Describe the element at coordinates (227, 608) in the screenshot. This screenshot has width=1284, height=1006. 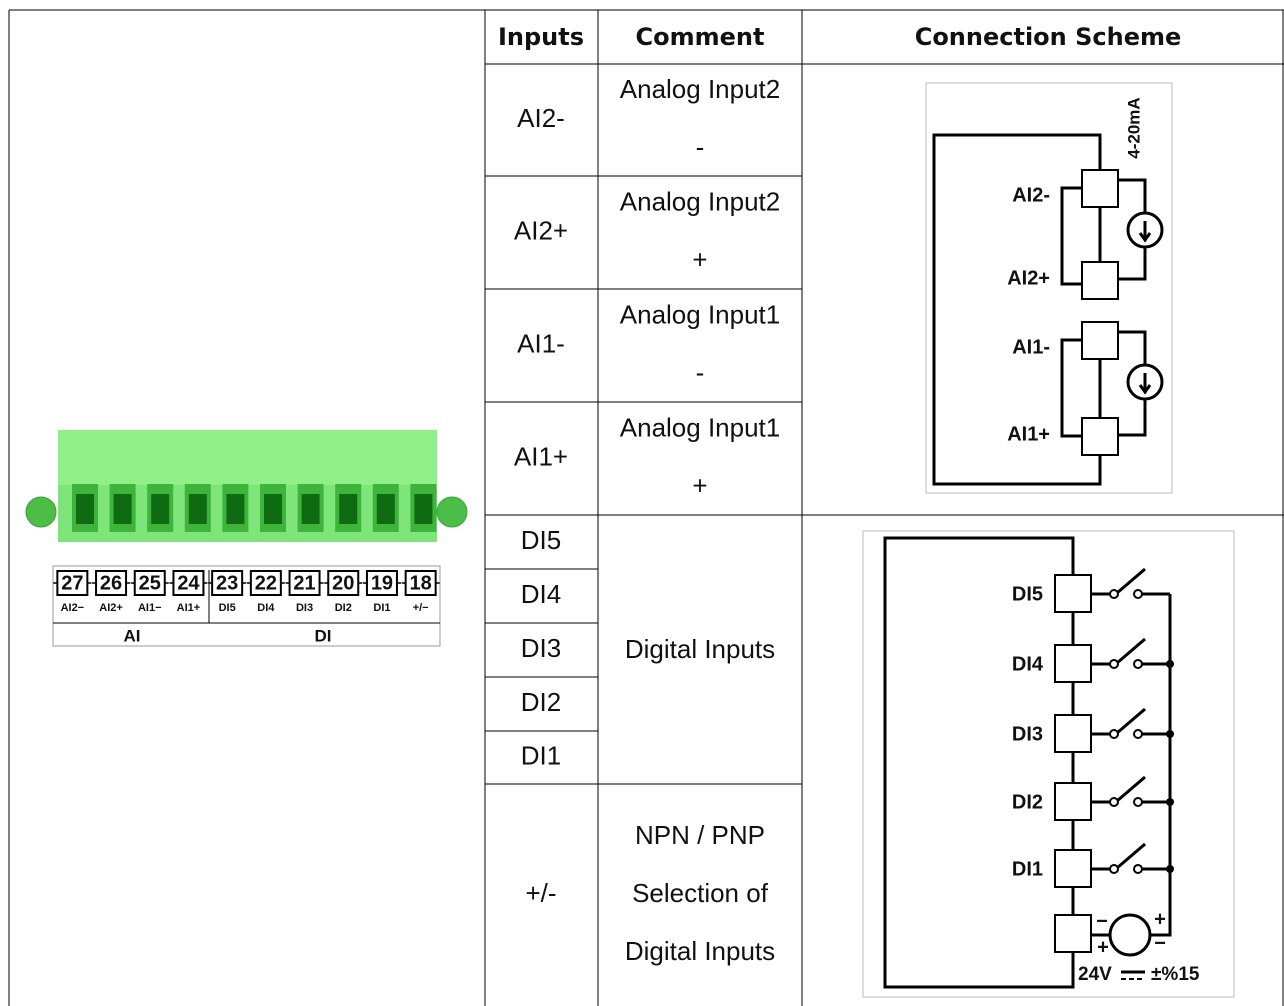
I see `terminal-label: DI5` at that location.